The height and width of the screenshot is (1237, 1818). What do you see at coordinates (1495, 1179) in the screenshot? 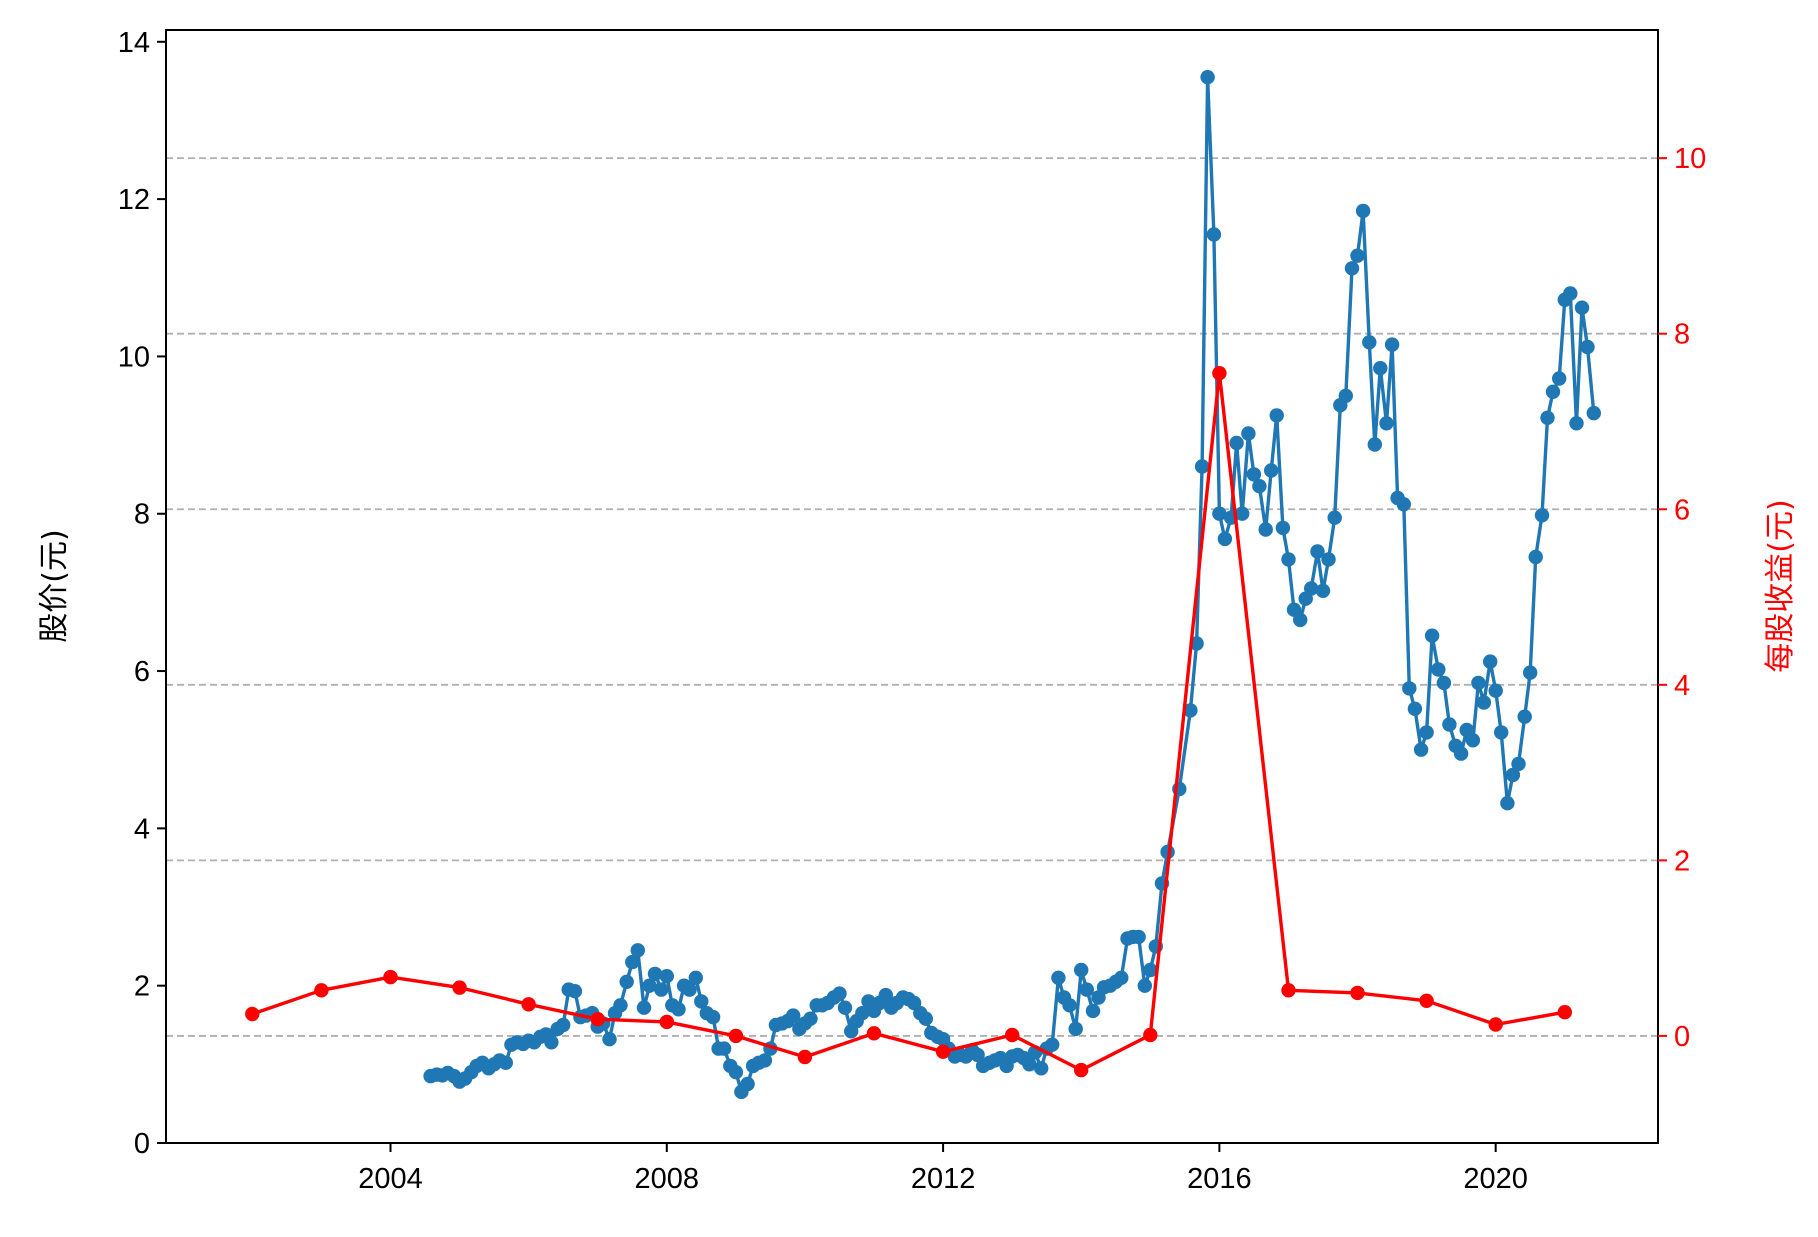
I see `x-tick-label: 2020` at bounding box center [1495, 1179].